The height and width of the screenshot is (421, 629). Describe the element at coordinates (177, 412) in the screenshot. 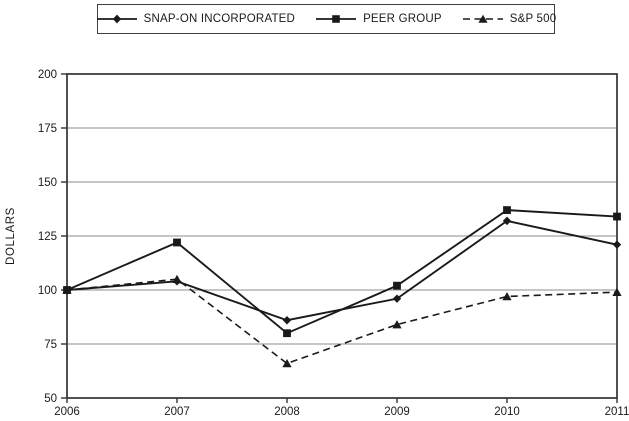

I see `x-tick-label: 2007` at that location.